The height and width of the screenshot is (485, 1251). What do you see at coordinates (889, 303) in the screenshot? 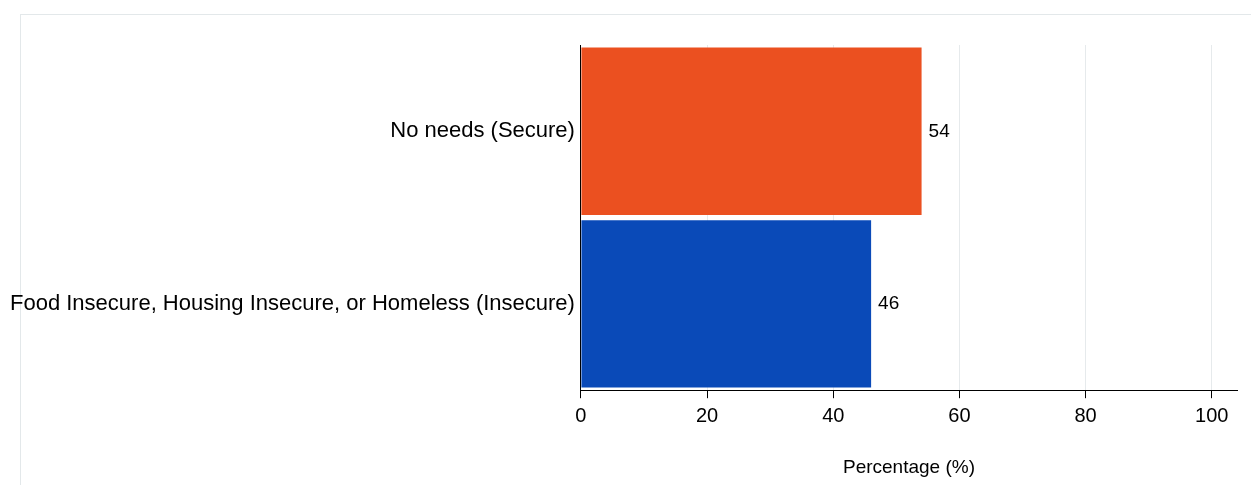
I see `data-label: 46` at bounding box center [889, 303].